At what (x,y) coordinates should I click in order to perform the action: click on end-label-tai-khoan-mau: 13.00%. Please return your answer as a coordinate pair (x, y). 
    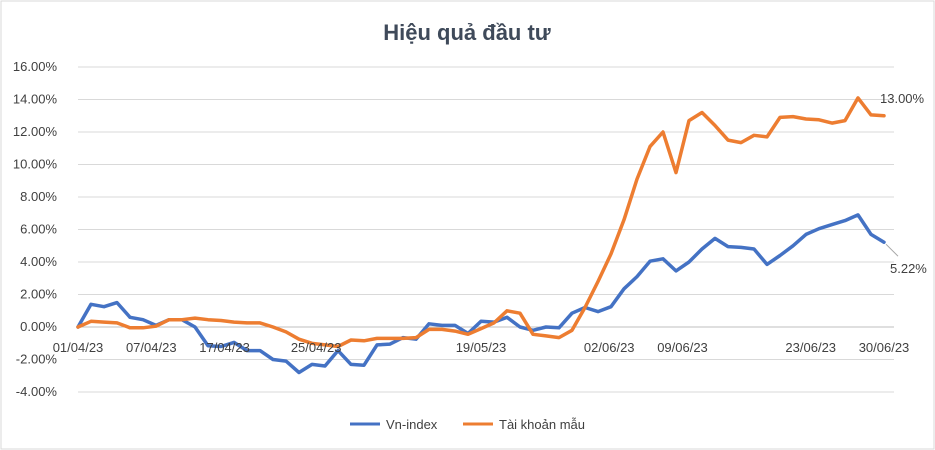
    Looking at the image, I should click on (902, 98).